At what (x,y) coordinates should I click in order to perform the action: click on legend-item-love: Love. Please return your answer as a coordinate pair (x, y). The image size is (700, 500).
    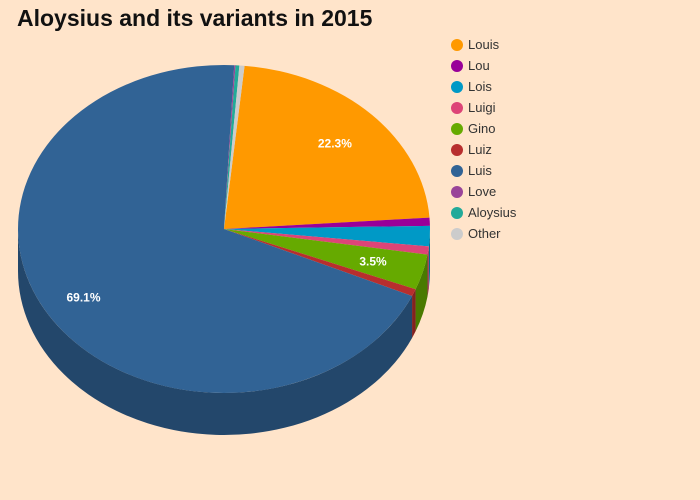
    Looking at the image, I should click on (483, 191).